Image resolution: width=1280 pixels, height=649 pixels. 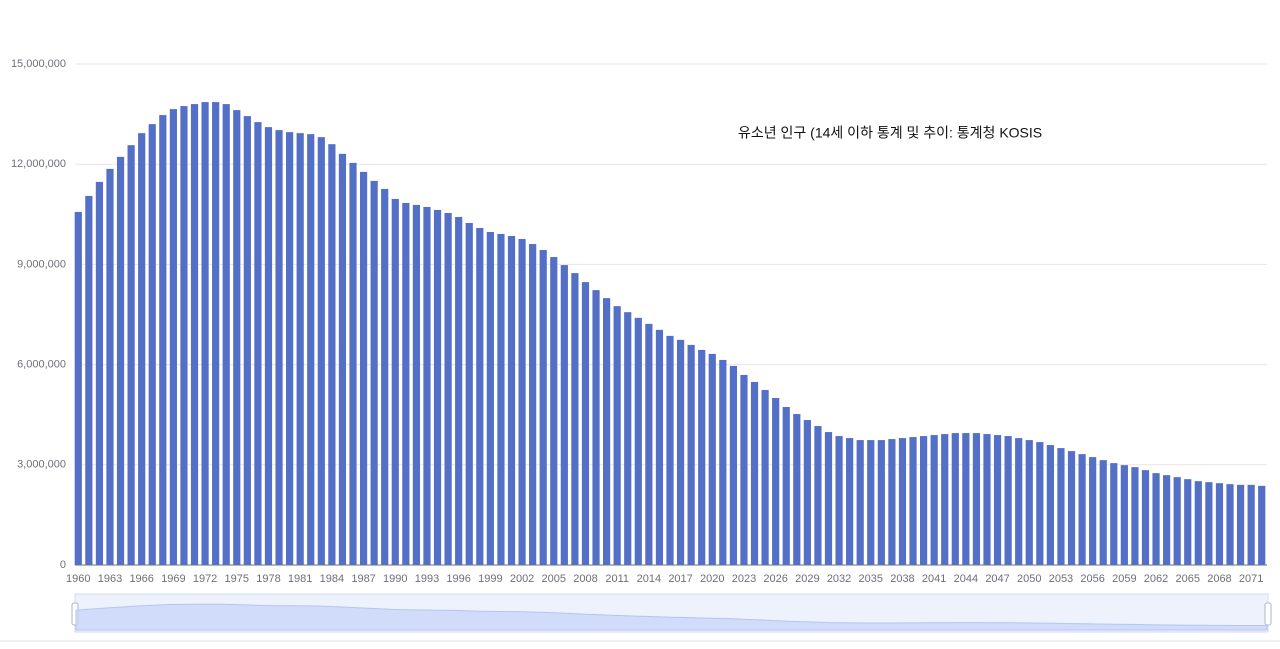 I want to click on x-tick-label: 2041, so click(x=934, y=579).